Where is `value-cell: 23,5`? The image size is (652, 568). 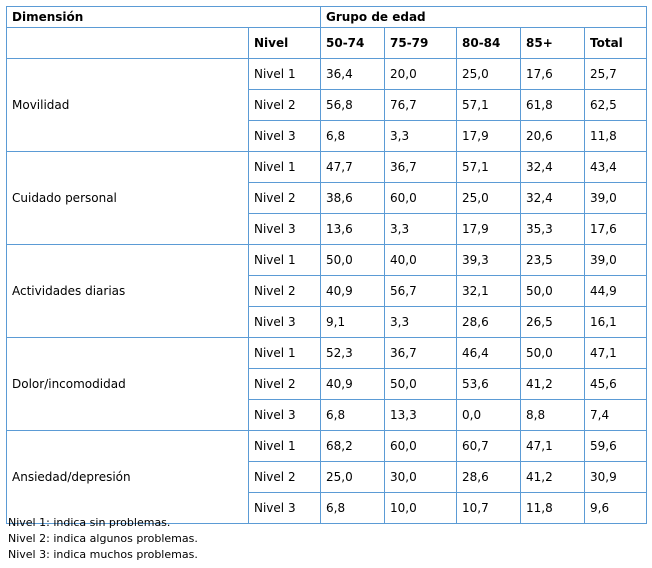
value-cell: 23,5 is located at coordinates (552, 260).